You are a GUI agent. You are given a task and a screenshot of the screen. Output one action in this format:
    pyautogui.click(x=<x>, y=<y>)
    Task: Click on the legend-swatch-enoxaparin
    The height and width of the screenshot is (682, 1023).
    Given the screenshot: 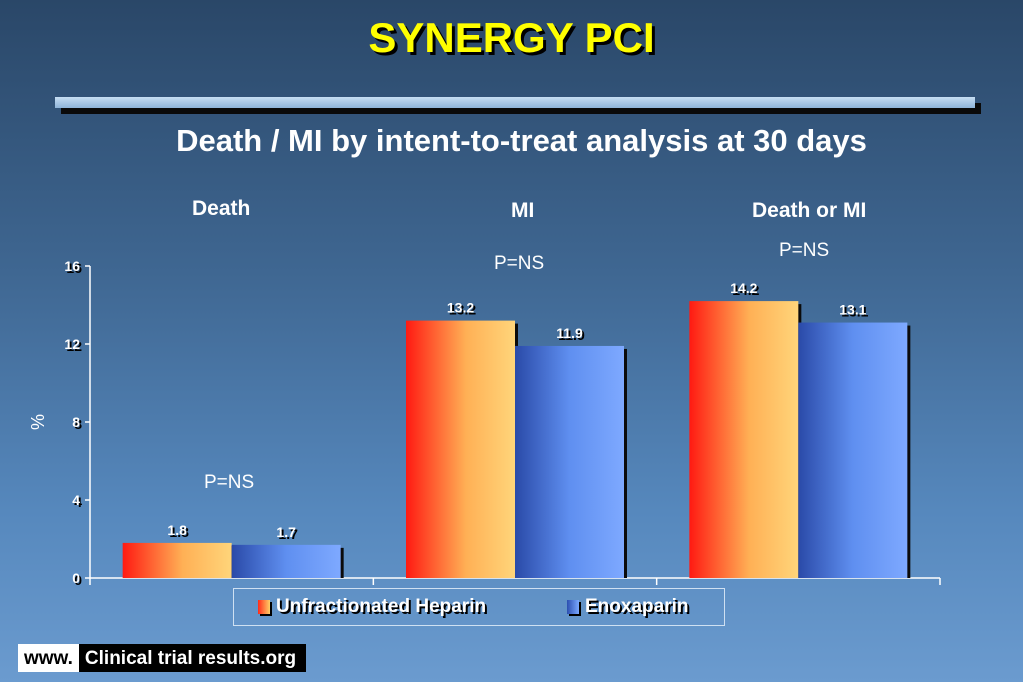 What is the action you would take?
    pyautogui.click(x=573, y=607)
    